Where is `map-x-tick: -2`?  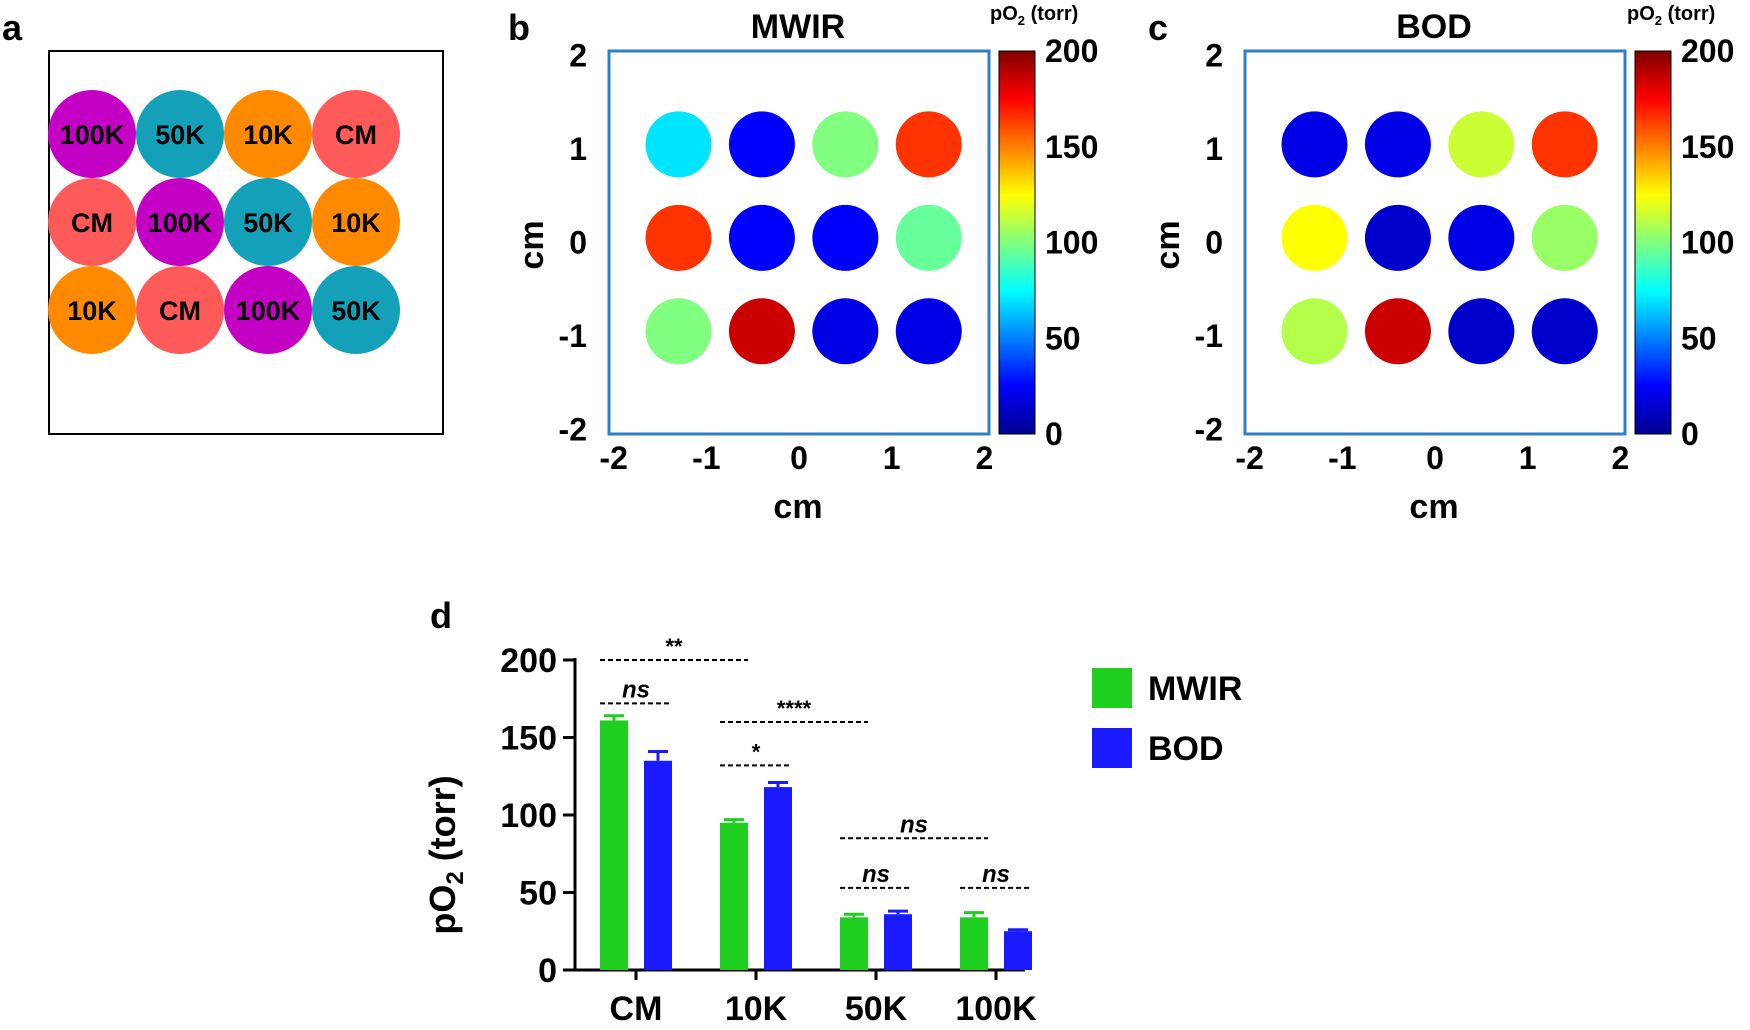
map-x-tick: -2 is located at coordinates (613, 458).